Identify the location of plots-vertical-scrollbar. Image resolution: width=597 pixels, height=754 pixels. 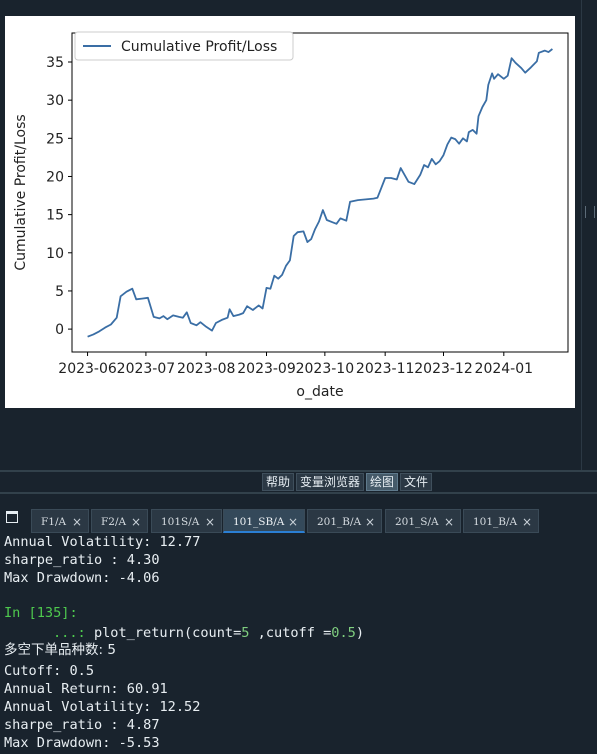
(589, 235).